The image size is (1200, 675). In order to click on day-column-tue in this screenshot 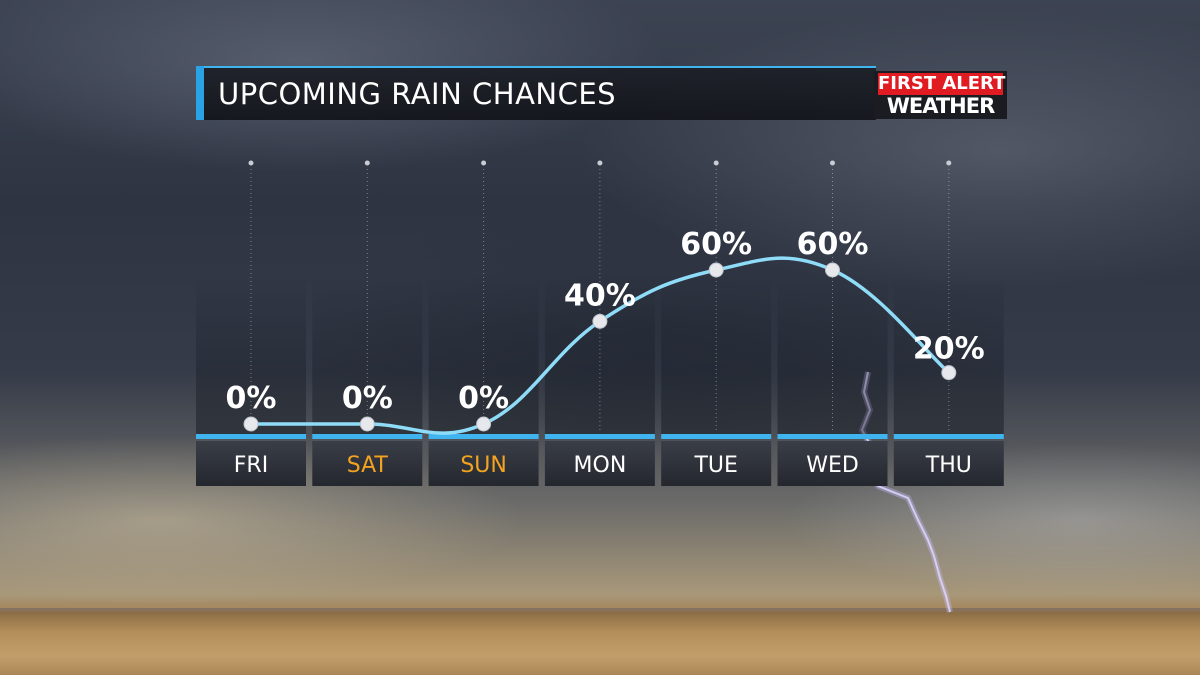, I will do `click(716, 354)`.